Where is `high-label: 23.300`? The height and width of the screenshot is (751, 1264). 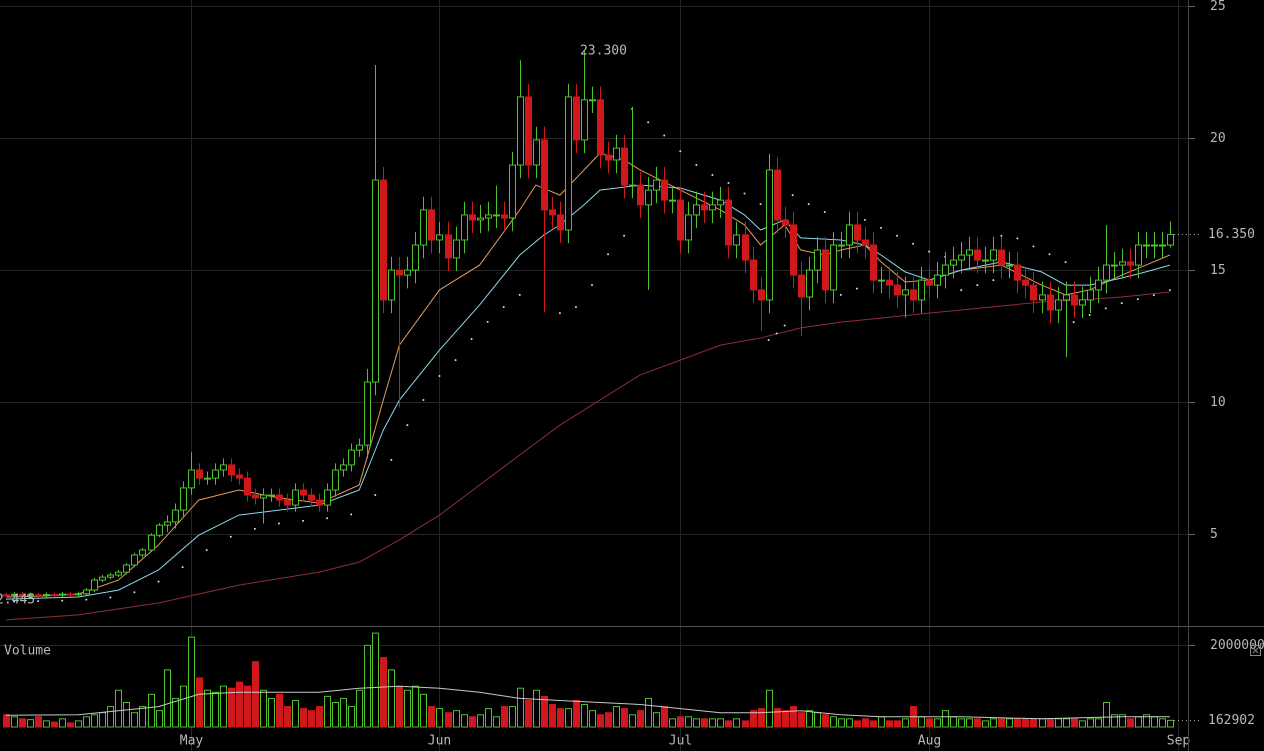 high-label: 23.300 is located at coordinates (603, 50).